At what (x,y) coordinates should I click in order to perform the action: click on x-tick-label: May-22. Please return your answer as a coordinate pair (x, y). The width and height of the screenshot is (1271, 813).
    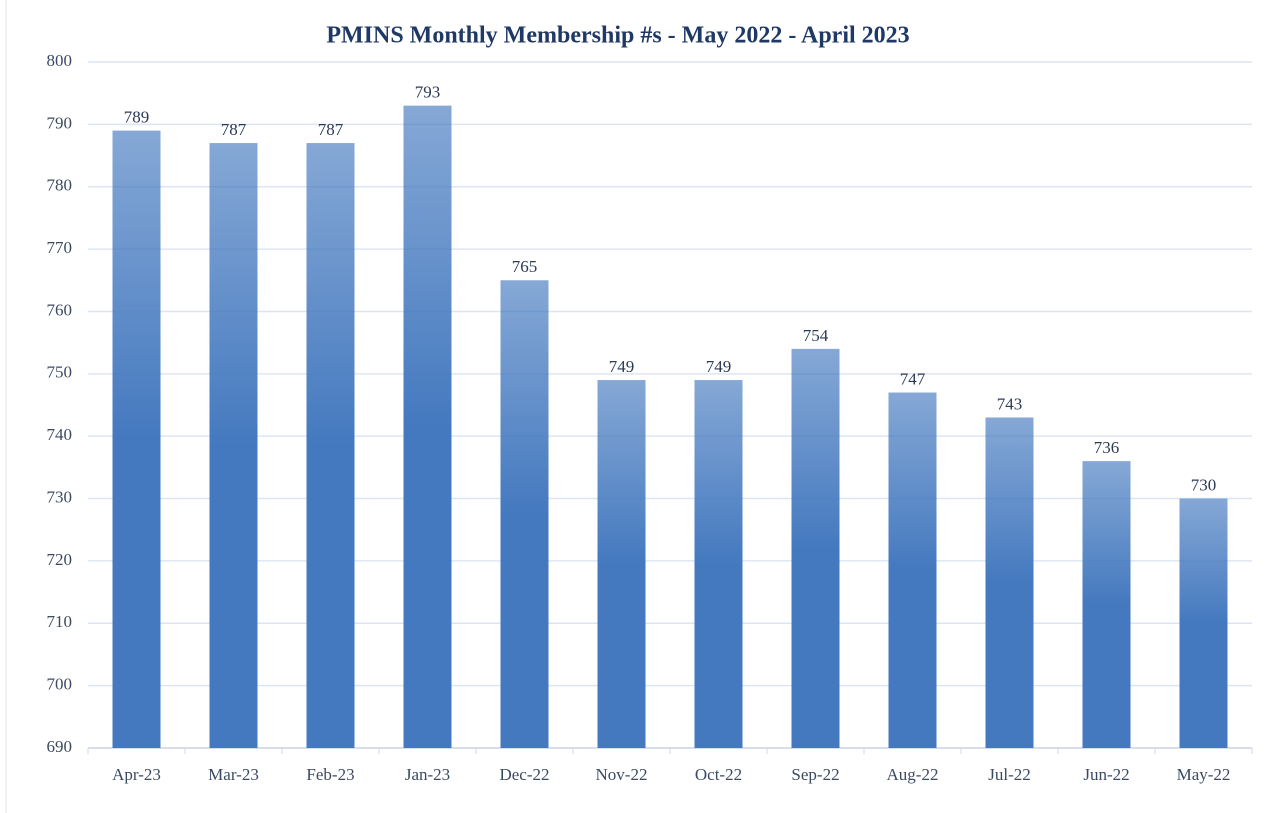
    Looking at the image, I should click on (1204, 774).